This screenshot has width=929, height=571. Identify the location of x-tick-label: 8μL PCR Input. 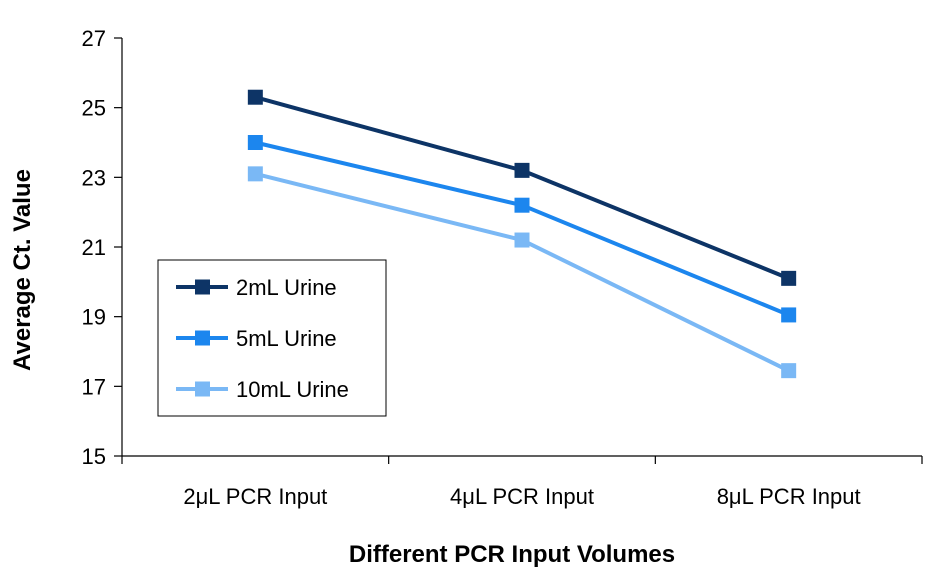
(789, 496).